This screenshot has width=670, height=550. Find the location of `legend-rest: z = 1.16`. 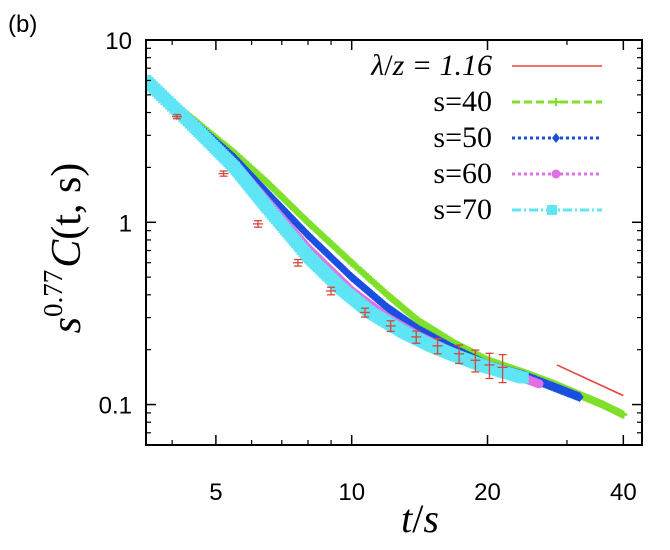

legend-rest: z = 1.16 is located at coordinates (442, 65).